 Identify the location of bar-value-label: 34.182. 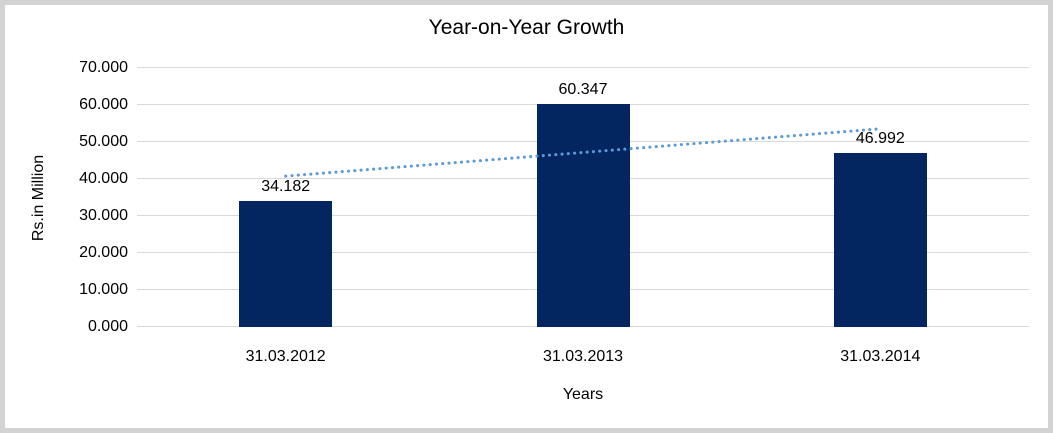
(286, 186).